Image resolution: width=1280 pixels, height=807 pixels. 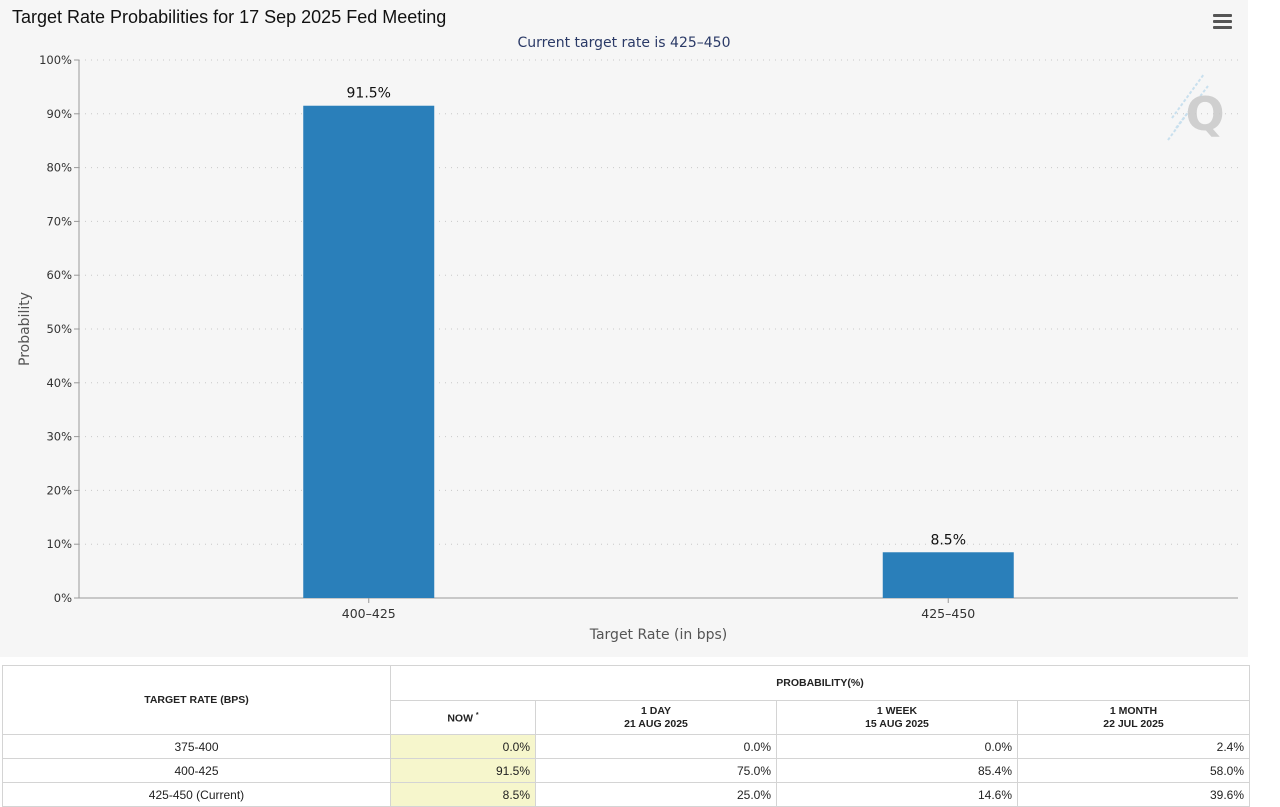 I want to click on y-tick-label: 50%, so click(x=59, y=329).